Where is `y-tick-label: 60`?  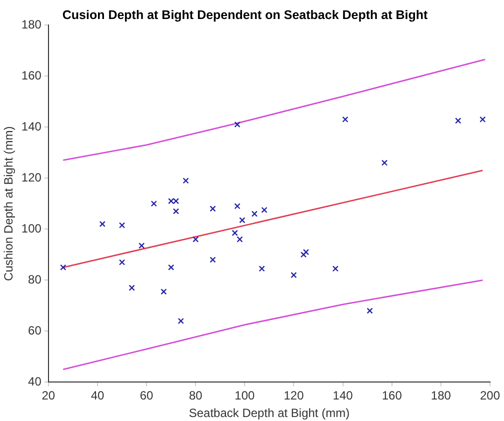 y-tick-label: 60 is located at coordinates (35, 330).